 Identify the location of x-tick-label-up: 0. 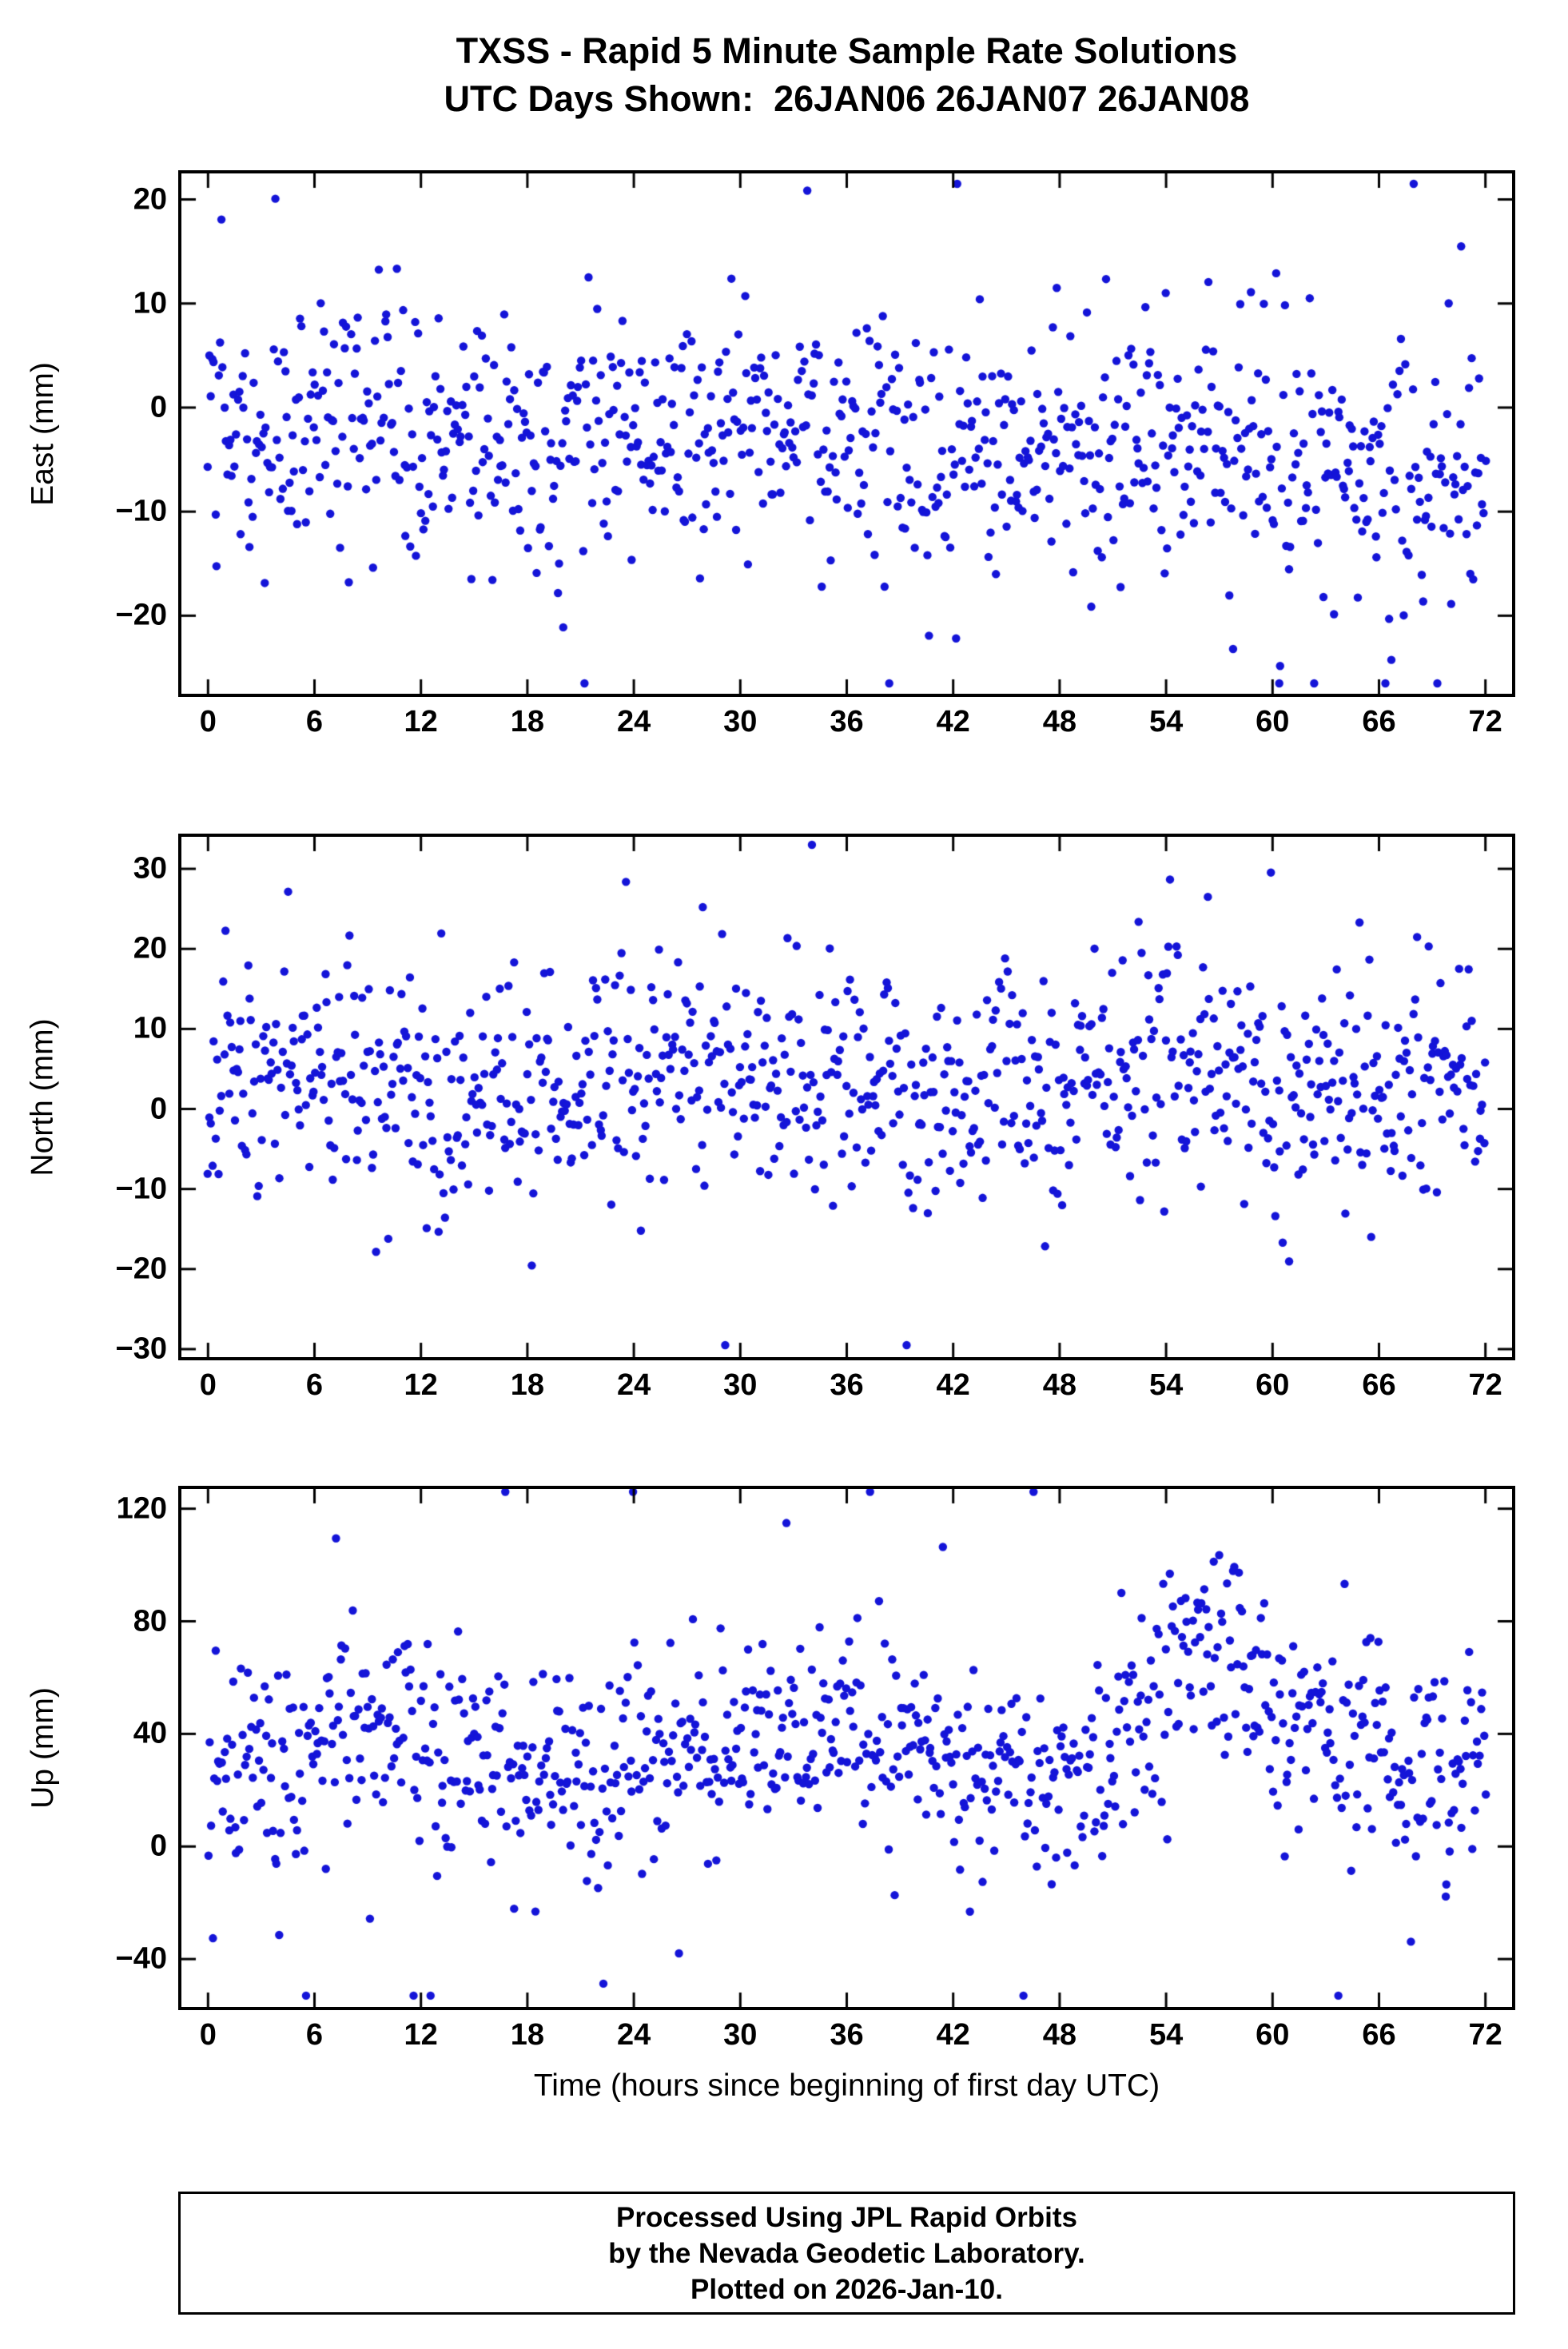
(208, 2035).